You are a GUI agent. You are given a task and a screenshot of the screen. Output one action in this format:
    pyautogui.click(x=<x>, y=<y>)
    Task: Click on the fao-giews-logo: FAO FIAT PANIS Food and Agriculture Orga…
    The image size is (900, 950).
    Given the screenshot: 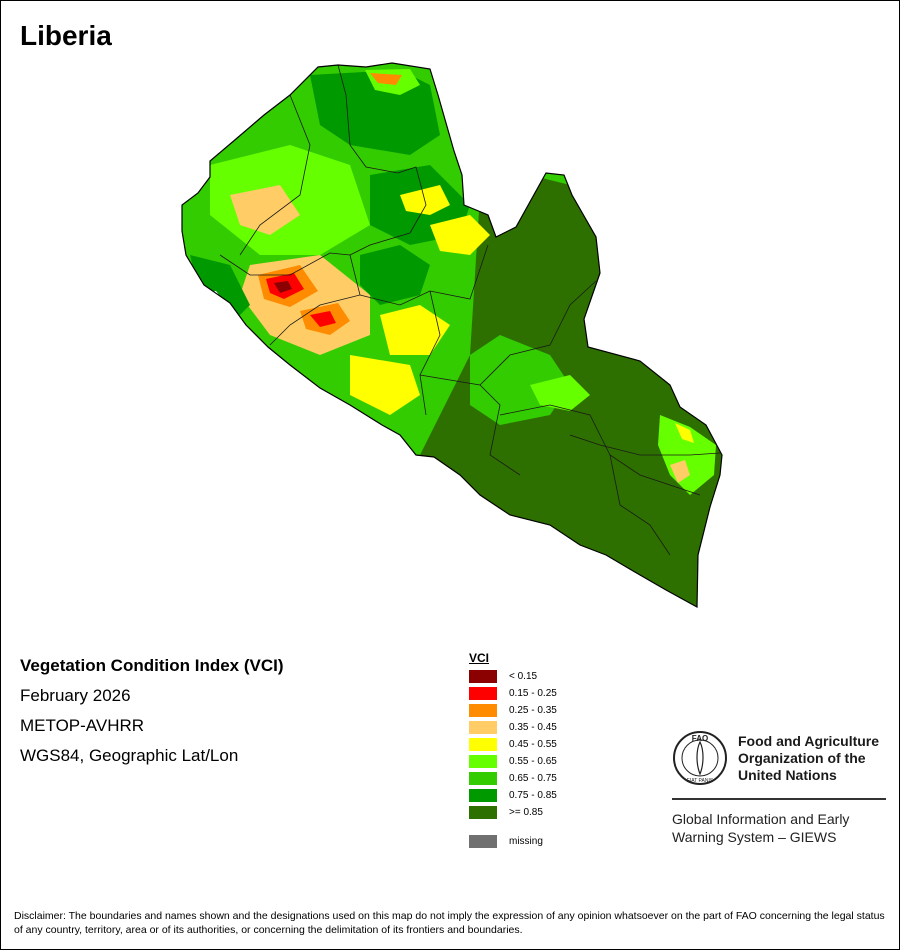 What is the action you would take?
    pyautogui.click(x=782, y=788)
    